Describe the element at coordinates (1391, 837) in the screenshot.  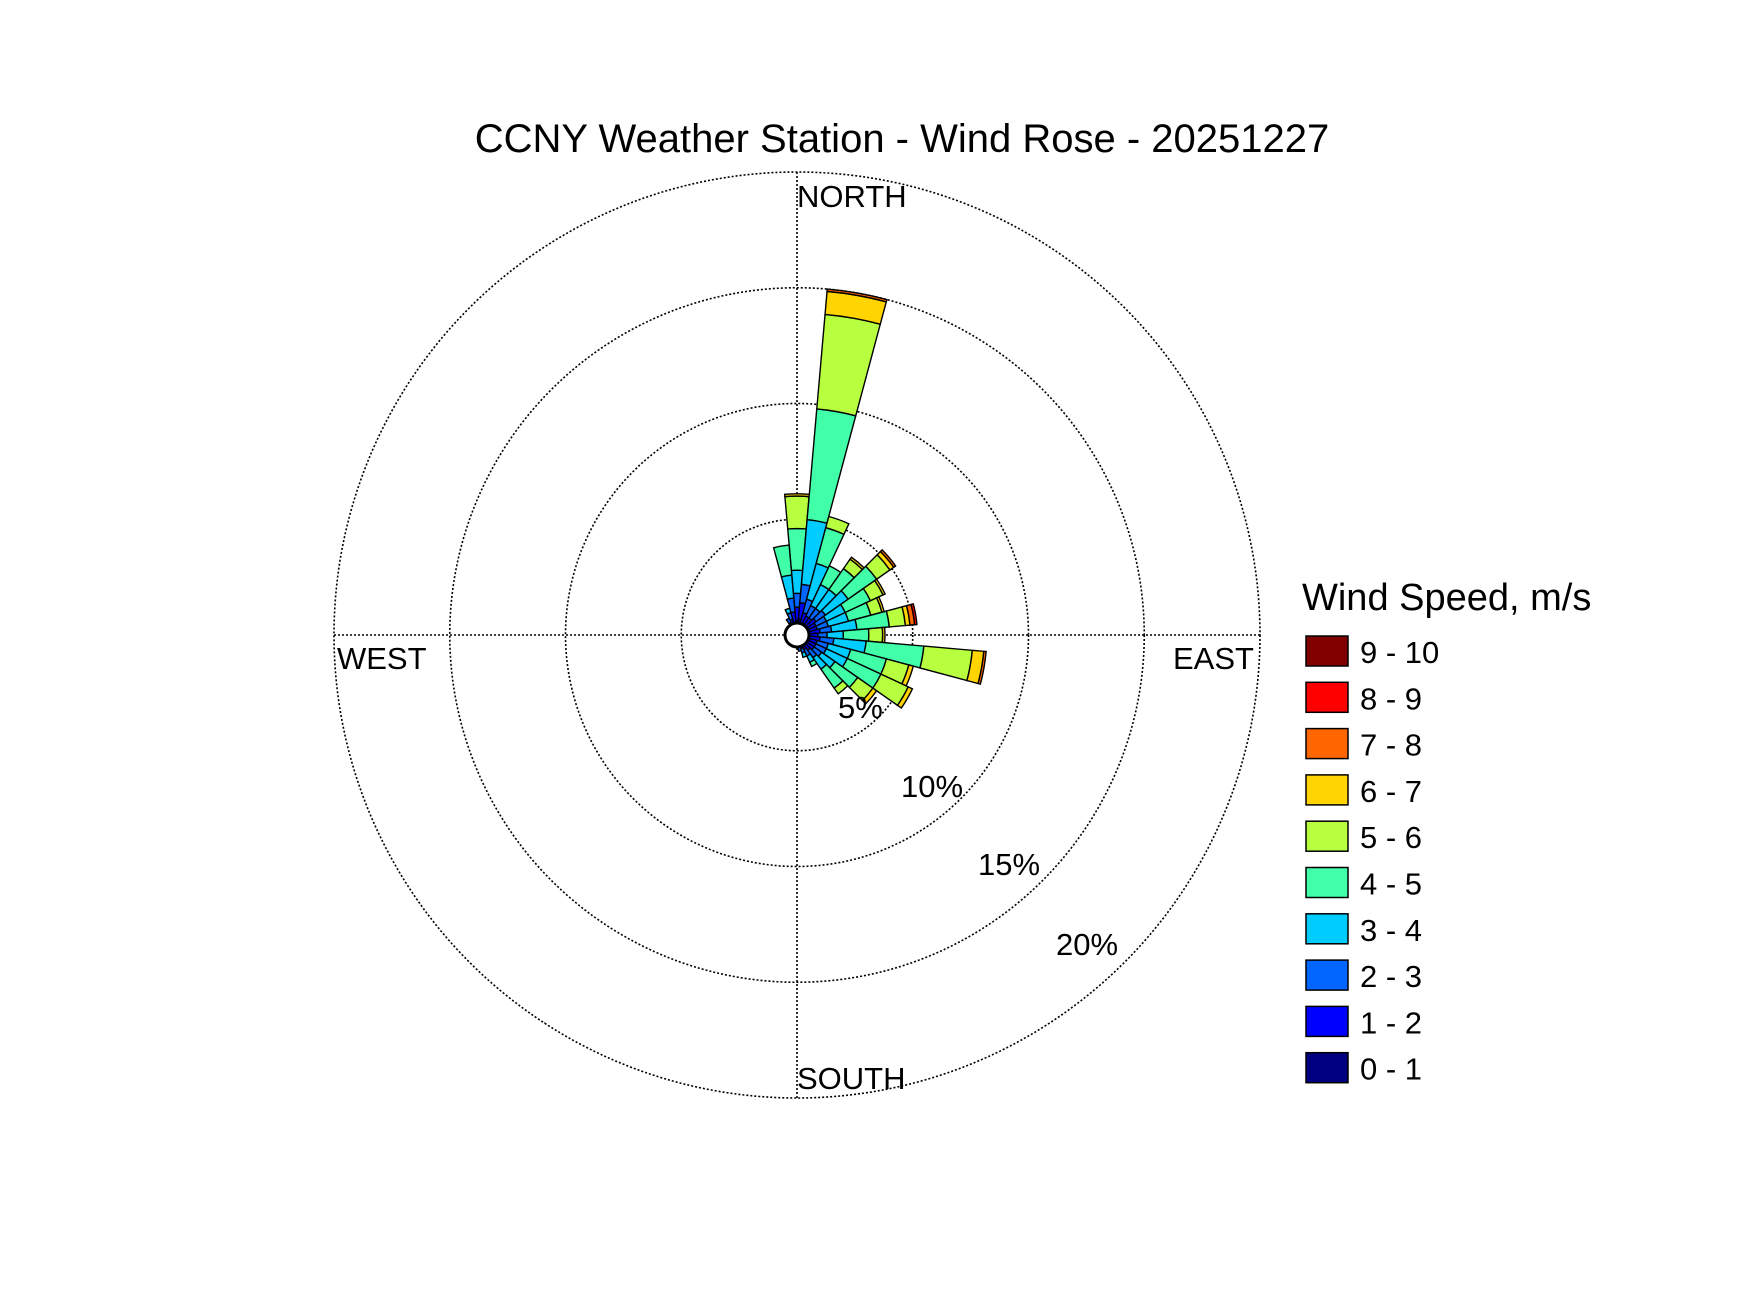
I see `legend-label-5-6: 5 - 6` at that location.